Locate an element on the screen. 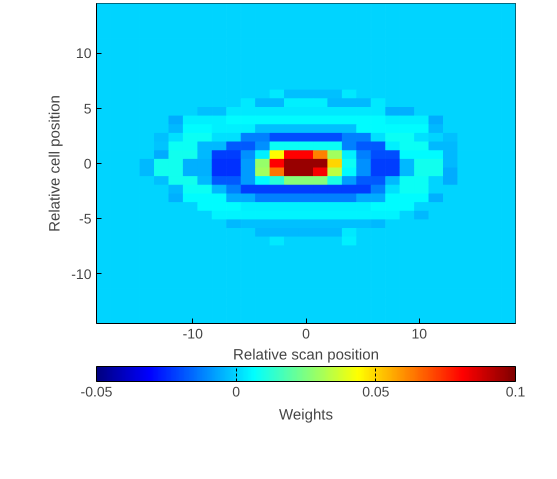  y-tick-label: 0 is located at coordinates (88, 164).